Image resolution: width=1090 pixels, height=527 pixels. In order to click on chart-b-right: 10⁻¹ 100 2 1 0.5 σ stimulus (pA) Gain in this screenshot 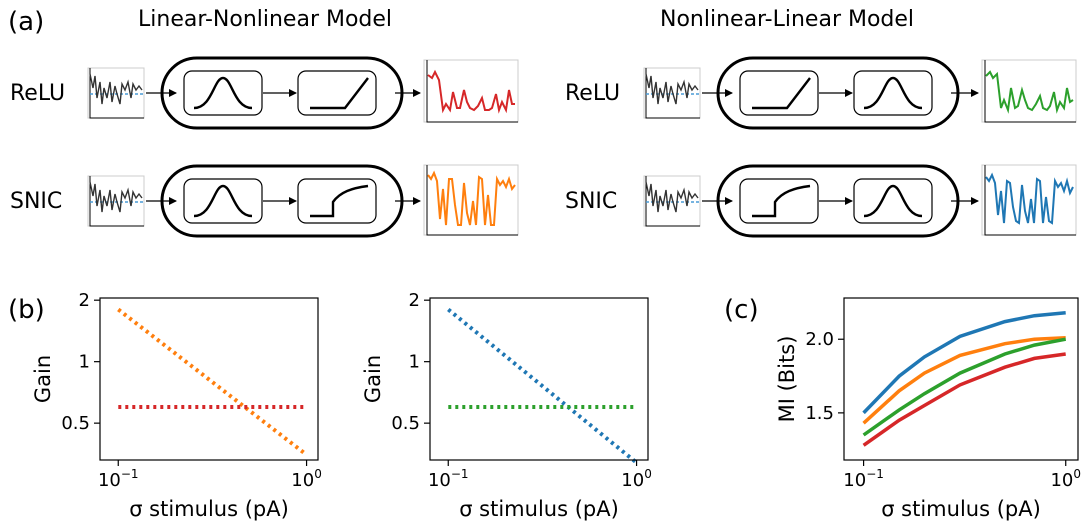, I will do `click(506, 405)`.